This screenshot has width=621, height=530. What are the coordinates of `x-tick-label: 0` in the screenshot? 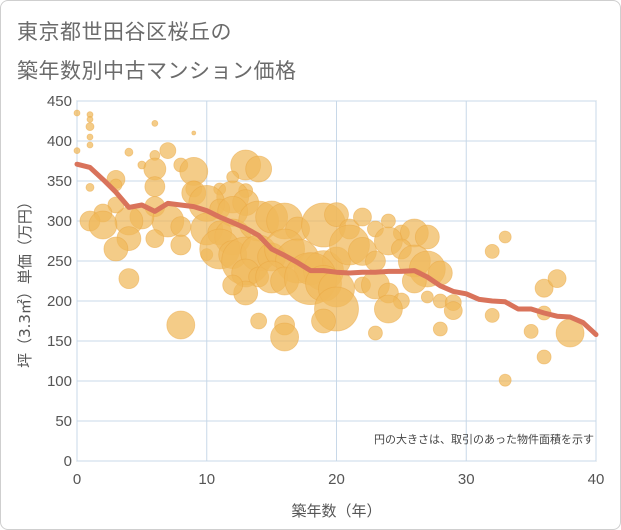 It's located at (77, 479).